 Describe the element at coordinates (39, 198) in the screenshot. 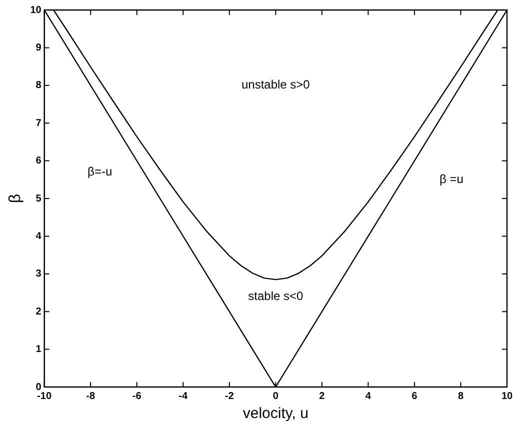

I see `y-tick-label: 5` at that location.